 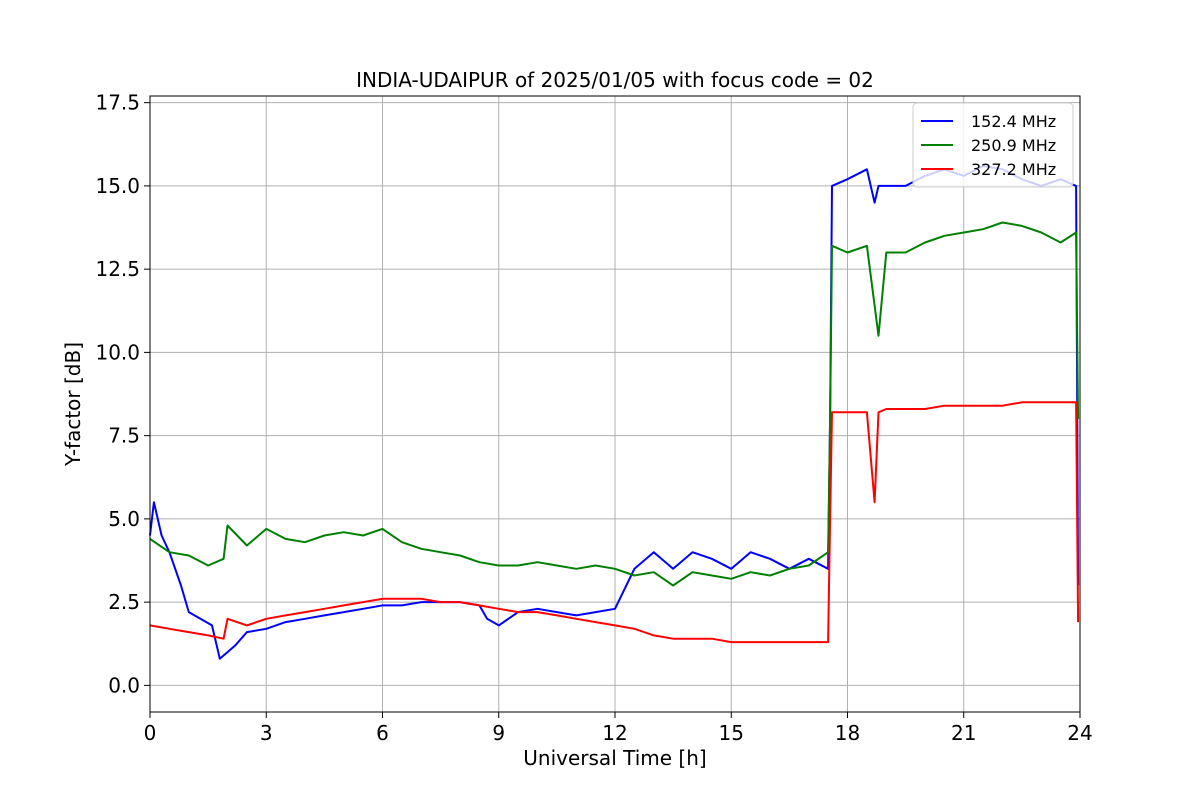 What do you see at coordinates (1013, 169) in the screenshot?
I see `legend-label: 327.2 MHz` at bounding box center [1013, 169].